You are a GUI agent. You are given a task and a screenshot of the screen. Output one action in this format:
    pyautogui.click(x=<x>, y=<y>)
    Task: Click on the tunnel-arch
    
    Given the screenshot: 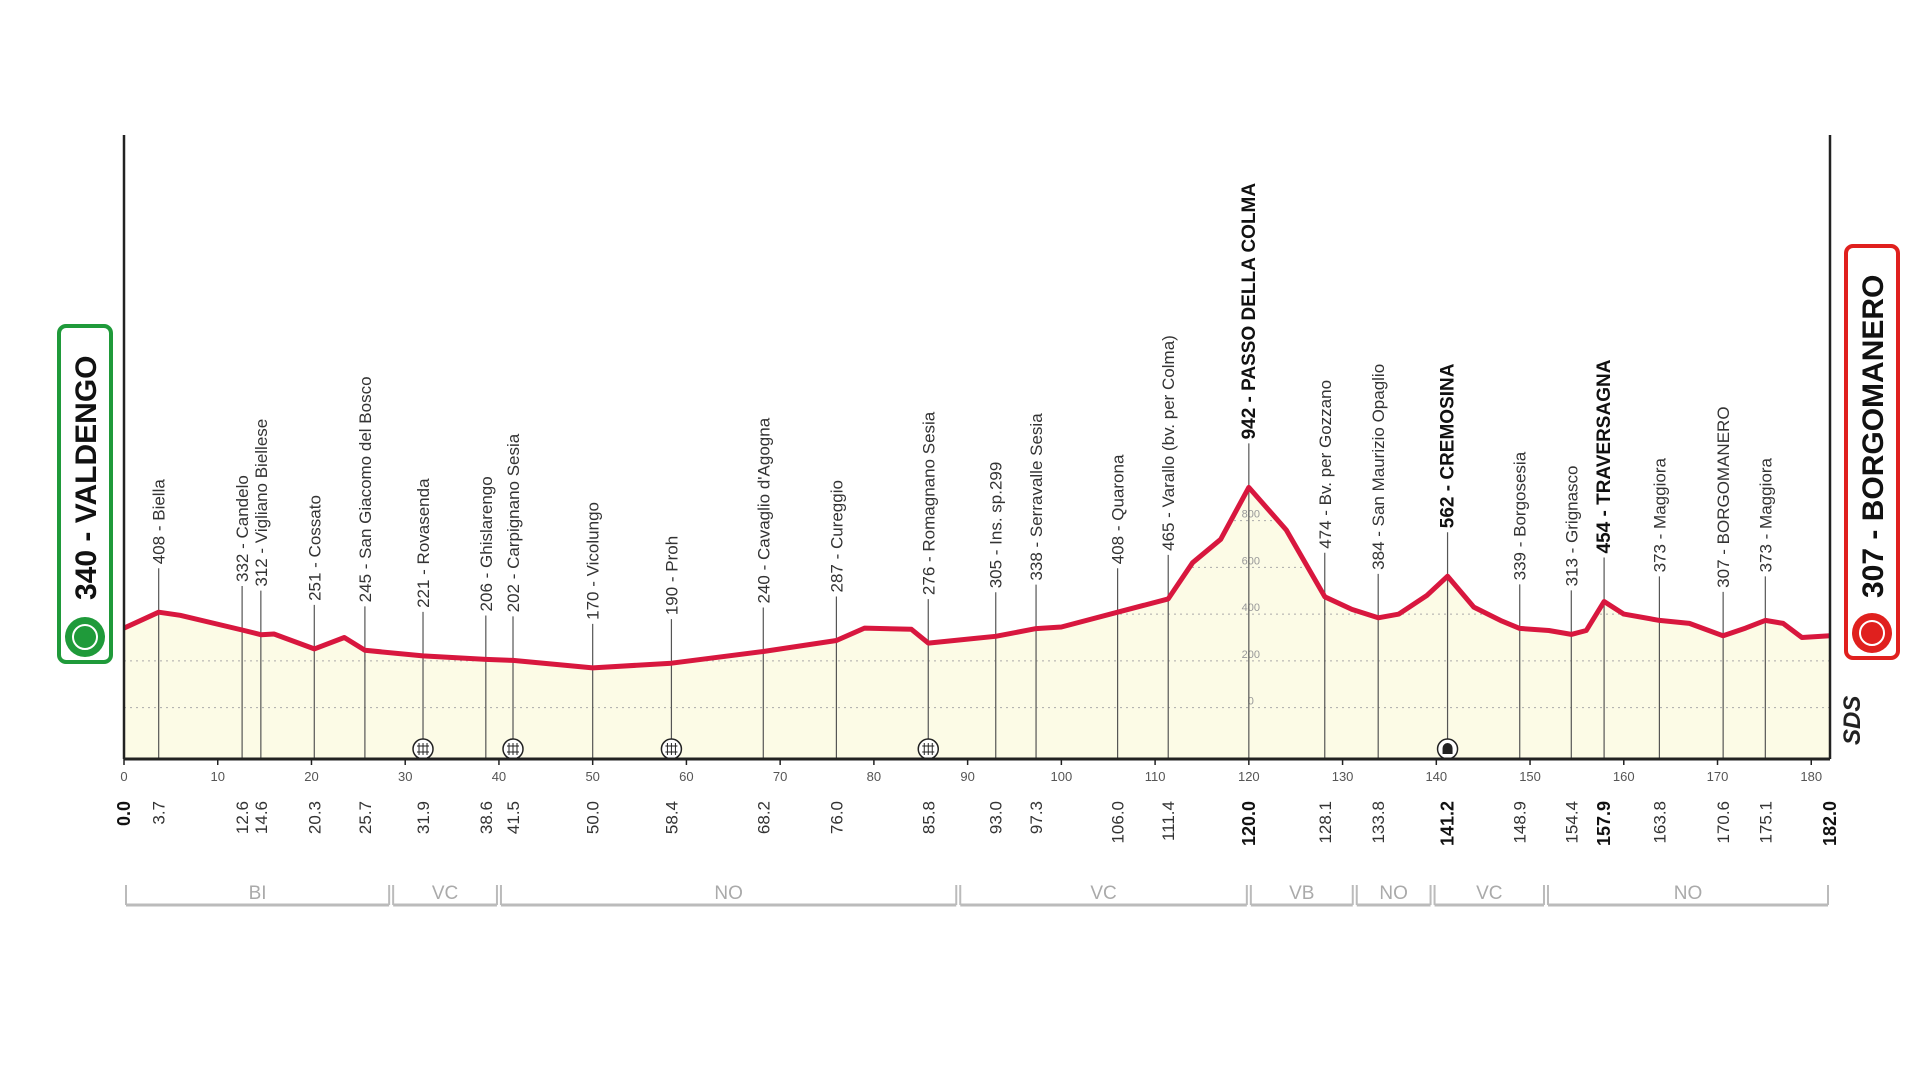 What is the action you would take?
    pyautogui.click(x=1447, y=748)
    